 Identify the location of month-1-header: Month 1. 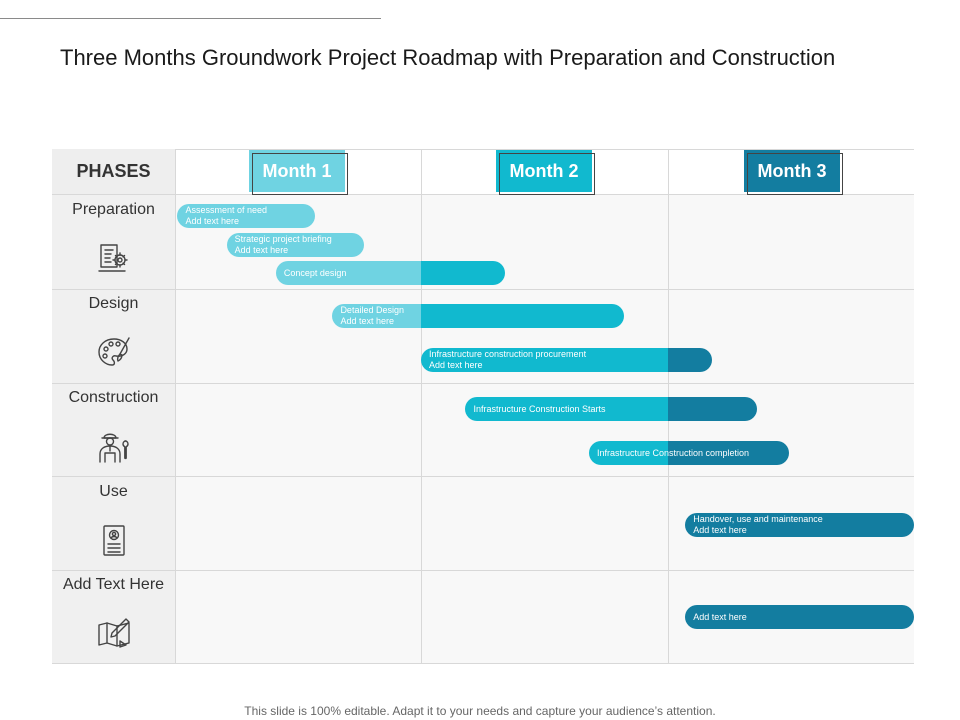
(298, 172).